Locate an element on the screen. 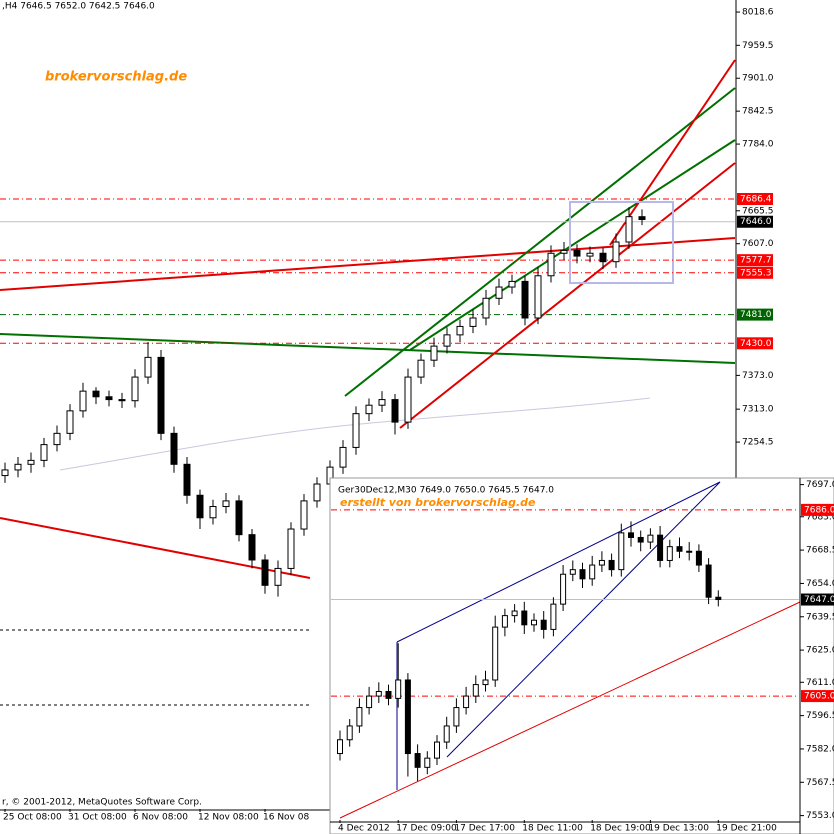 This screenshot has width=834, height=834. y-tick-label: 7582.0 is located at coordinates (820, 749).